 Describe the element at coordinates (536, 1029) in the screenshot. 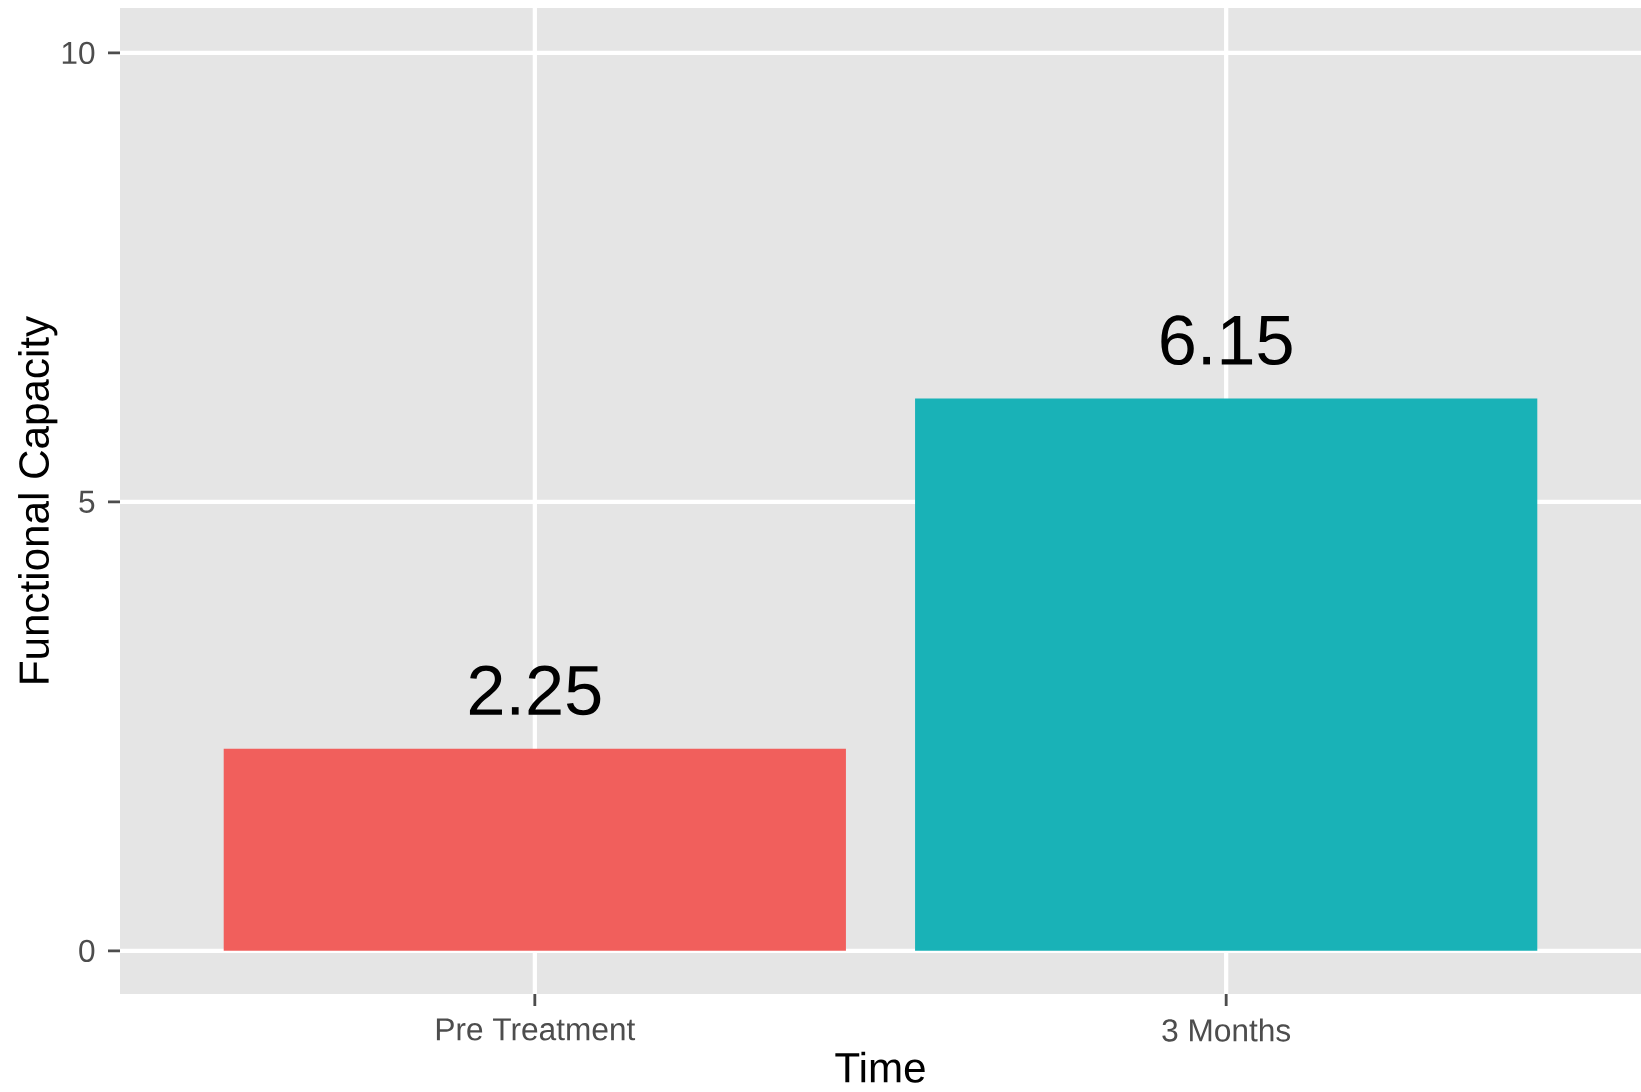

I see `x-tick-label: Pre Treatment` at that location.